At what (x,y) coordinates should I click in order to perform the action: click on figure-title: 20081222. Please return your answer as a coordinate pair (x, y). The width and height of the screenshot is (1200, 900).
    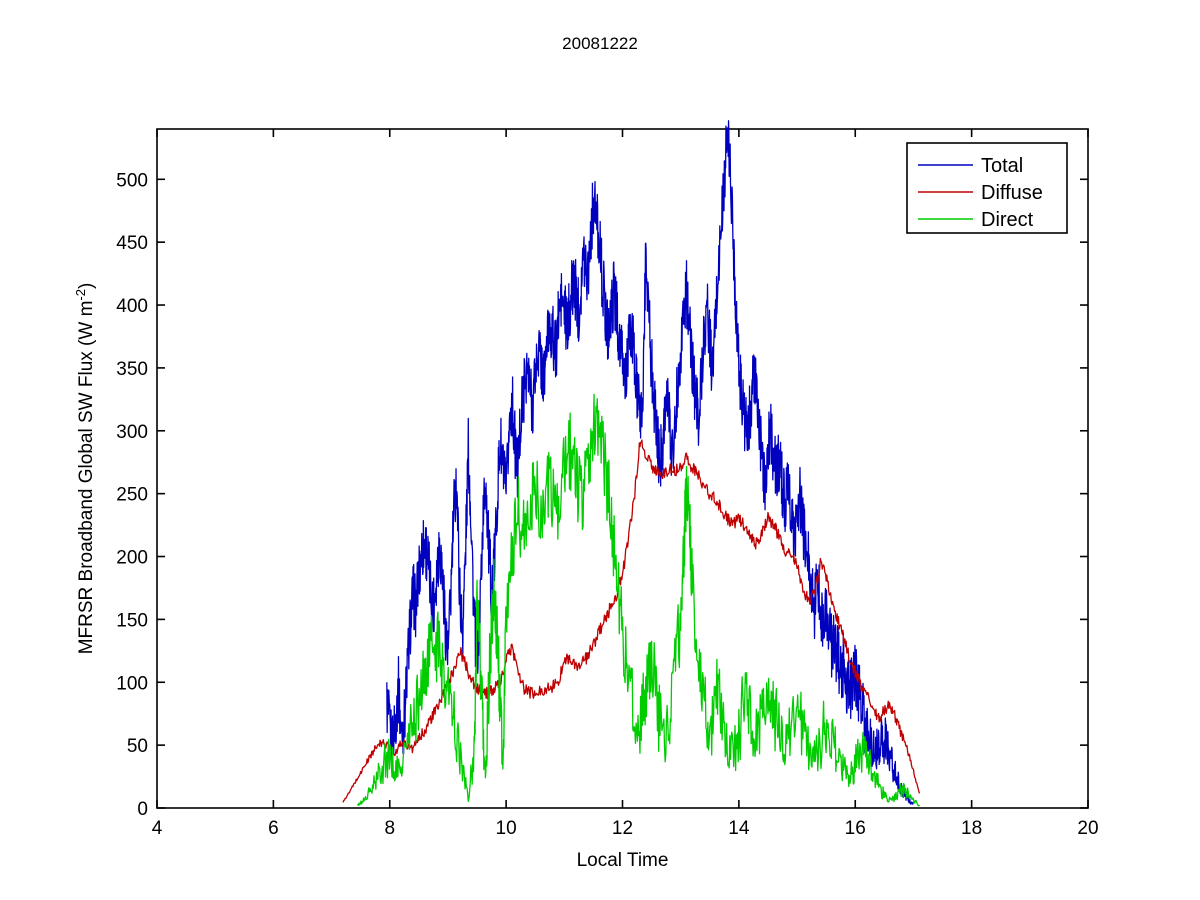
    Looking at the image, I should click on (600, 43).